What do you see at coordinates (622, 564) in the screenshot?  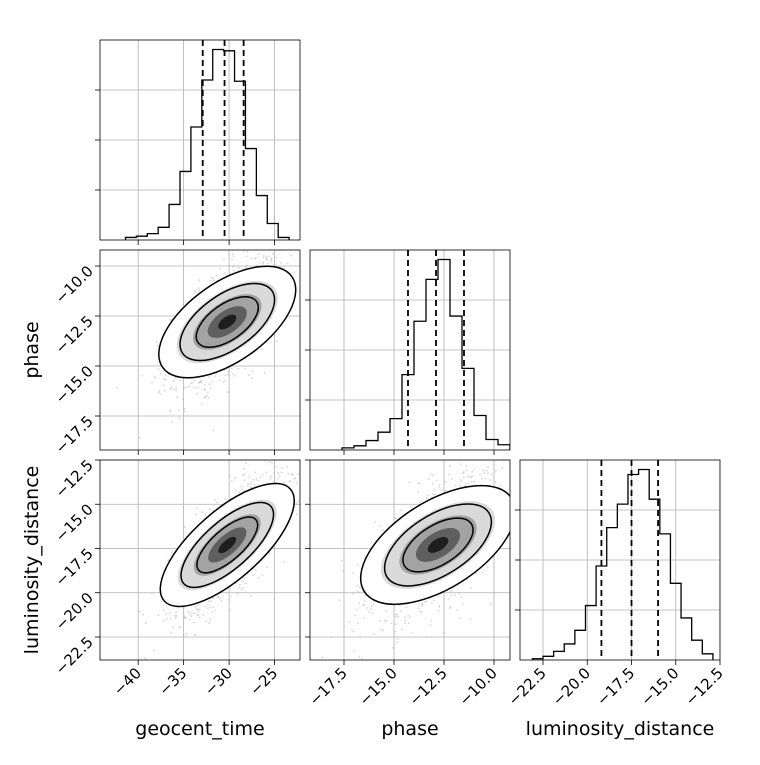 I see `histogram-luminosity-distance` at bounding box center [622, 564].